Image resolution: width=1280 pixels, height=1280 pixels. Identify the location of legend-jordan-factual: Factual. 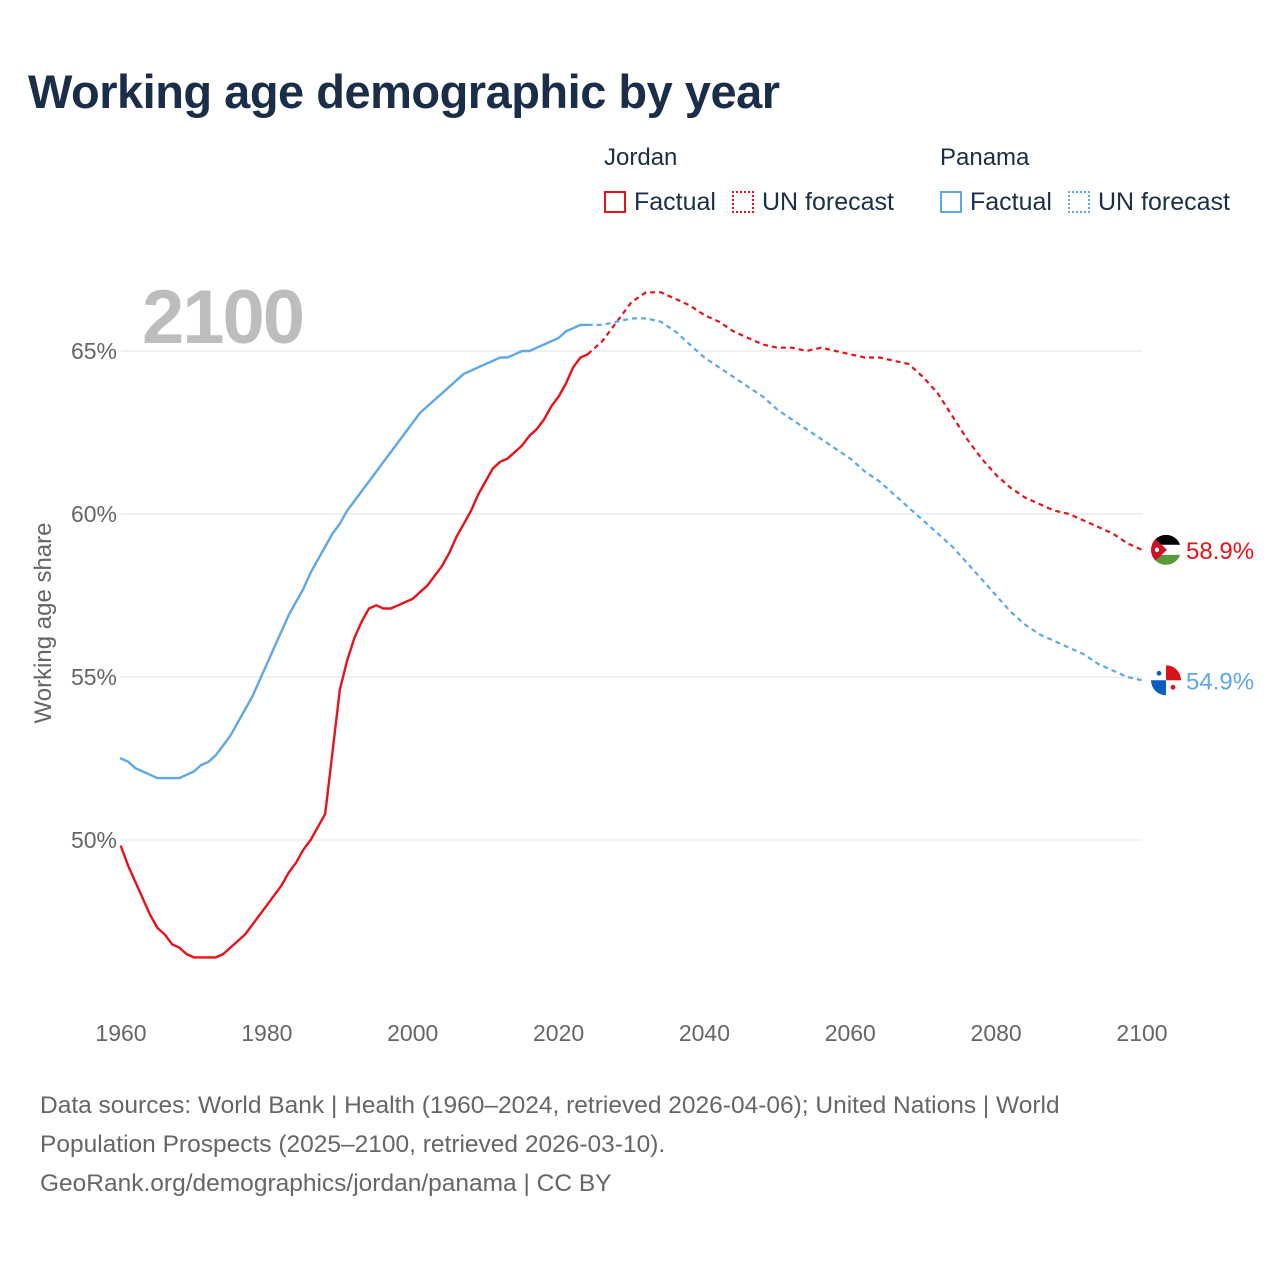
(660, 202).